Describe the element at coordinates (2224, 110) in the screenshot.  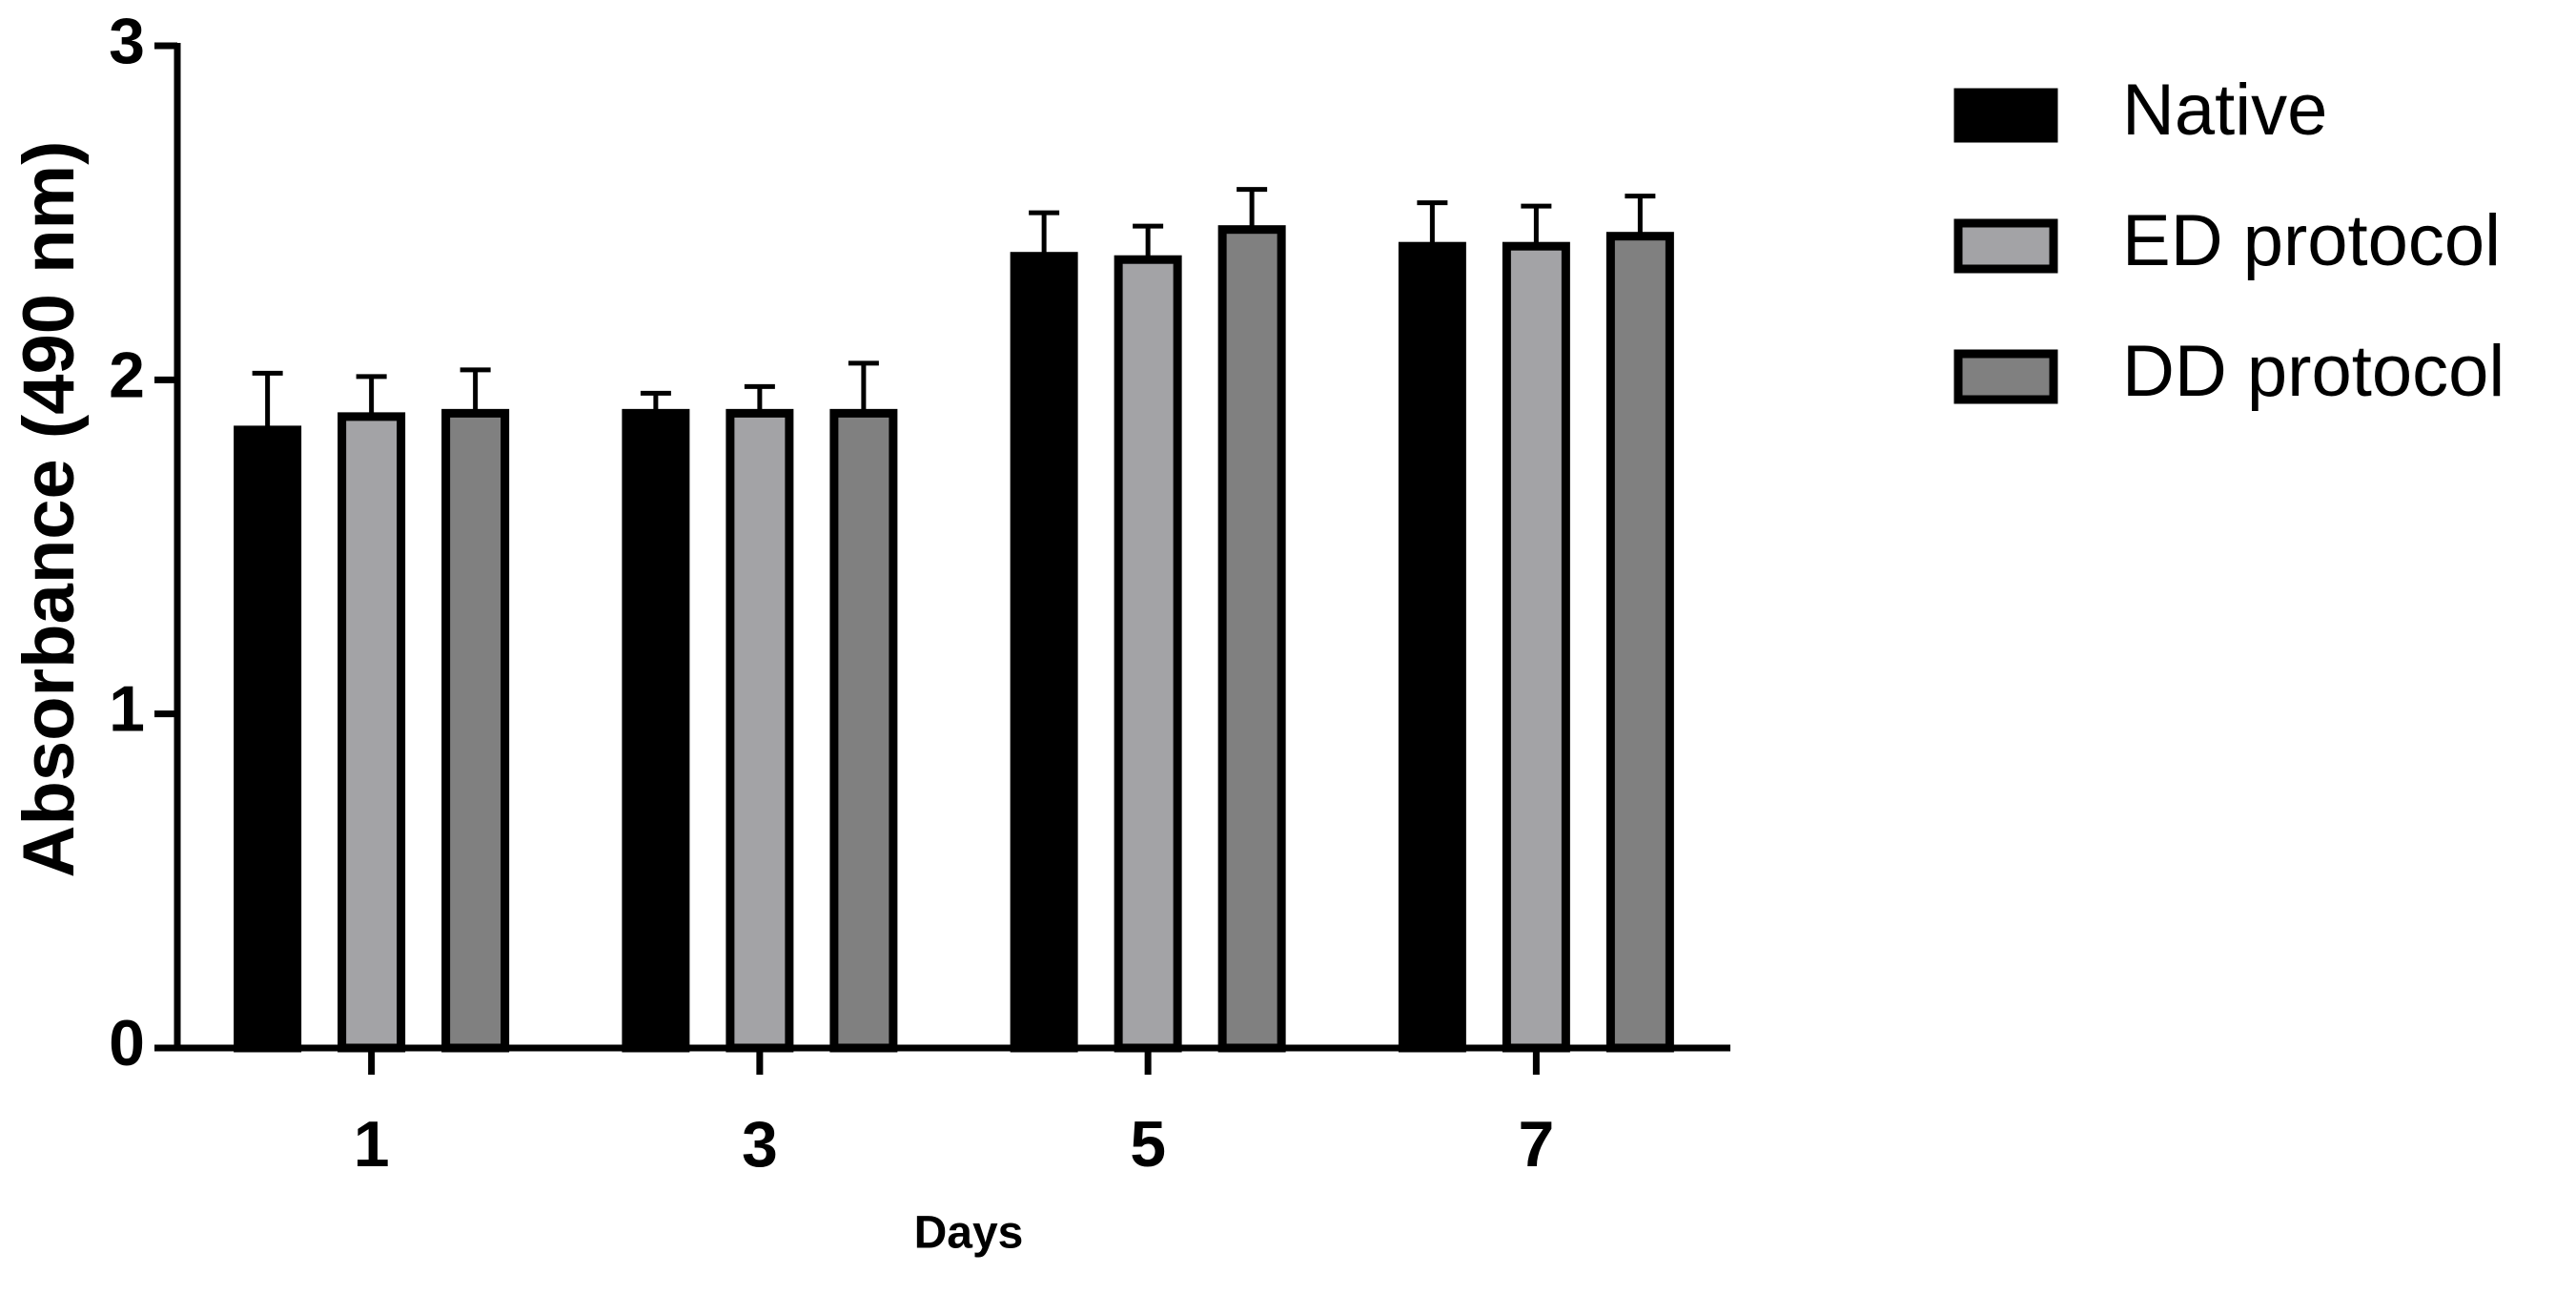
I see `legend-label: Native` at that location.